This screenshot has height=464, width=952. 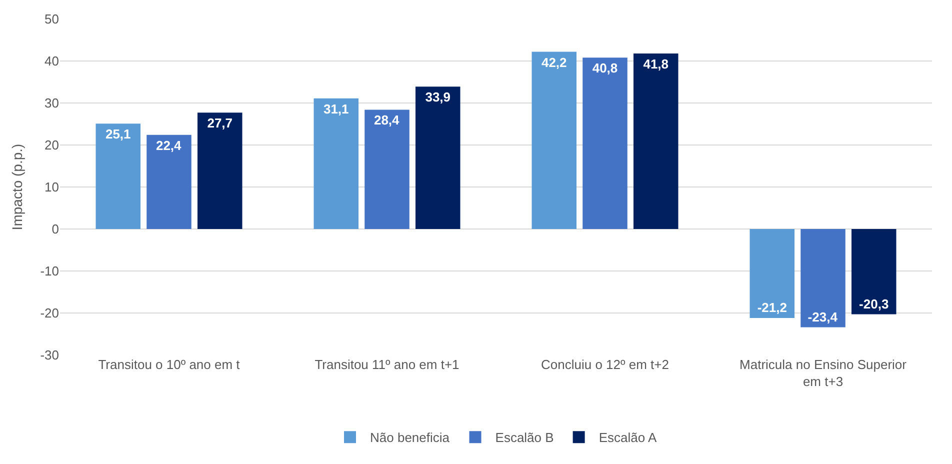 I want to click on x-tick-label: Transitou o 10º ano em t, so click(x=169, y=364).